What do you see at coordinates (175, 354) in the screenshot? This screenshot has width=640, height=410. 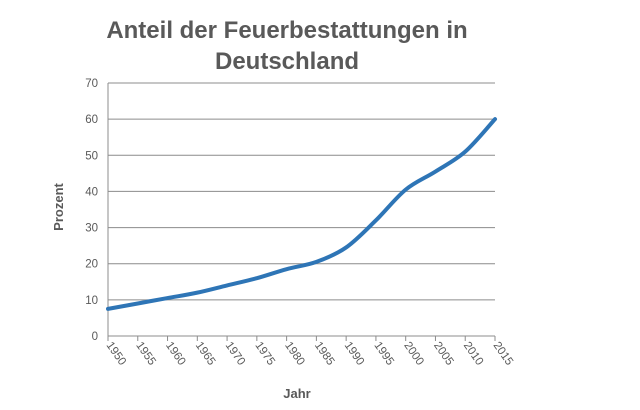 I see `x-tick-label: 1960` at bounding box center [175, 354].